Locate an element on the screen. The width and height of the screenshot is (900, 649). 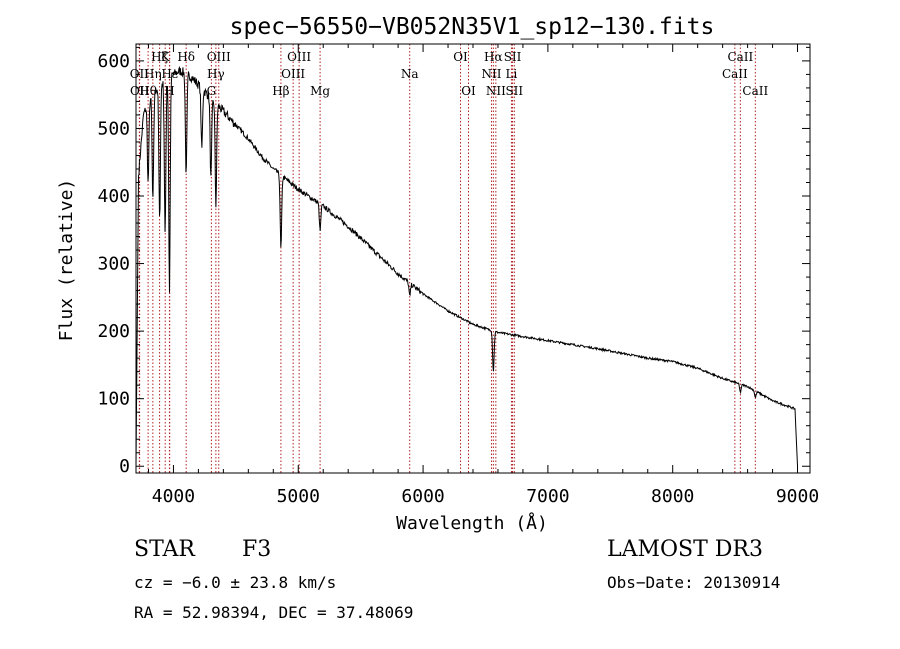
x-axis-label: Wavelength (Å) is located at coordinates (472, 523).